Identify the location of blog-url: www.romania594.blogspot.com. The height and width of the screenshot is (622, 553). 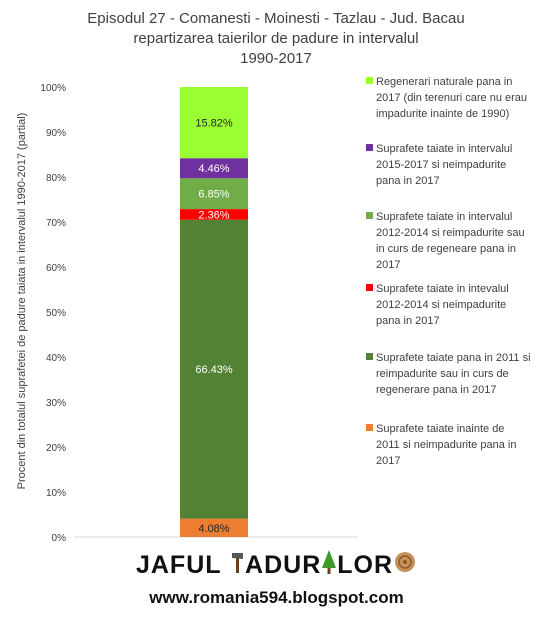
(276, 597).